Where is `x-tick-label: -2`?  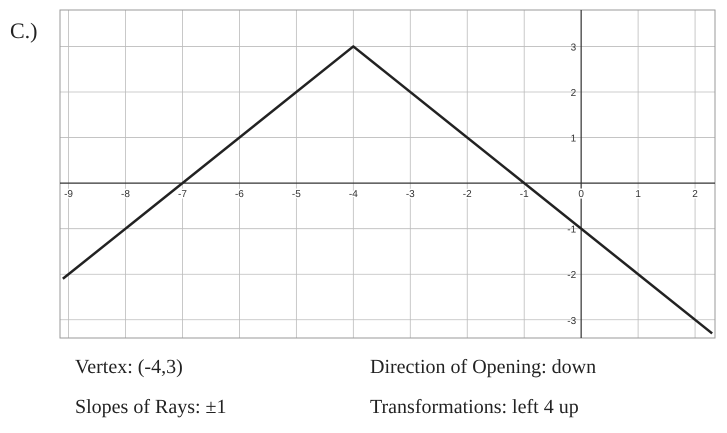
x-tick-label: -2 is located at coordinates (467, 194).